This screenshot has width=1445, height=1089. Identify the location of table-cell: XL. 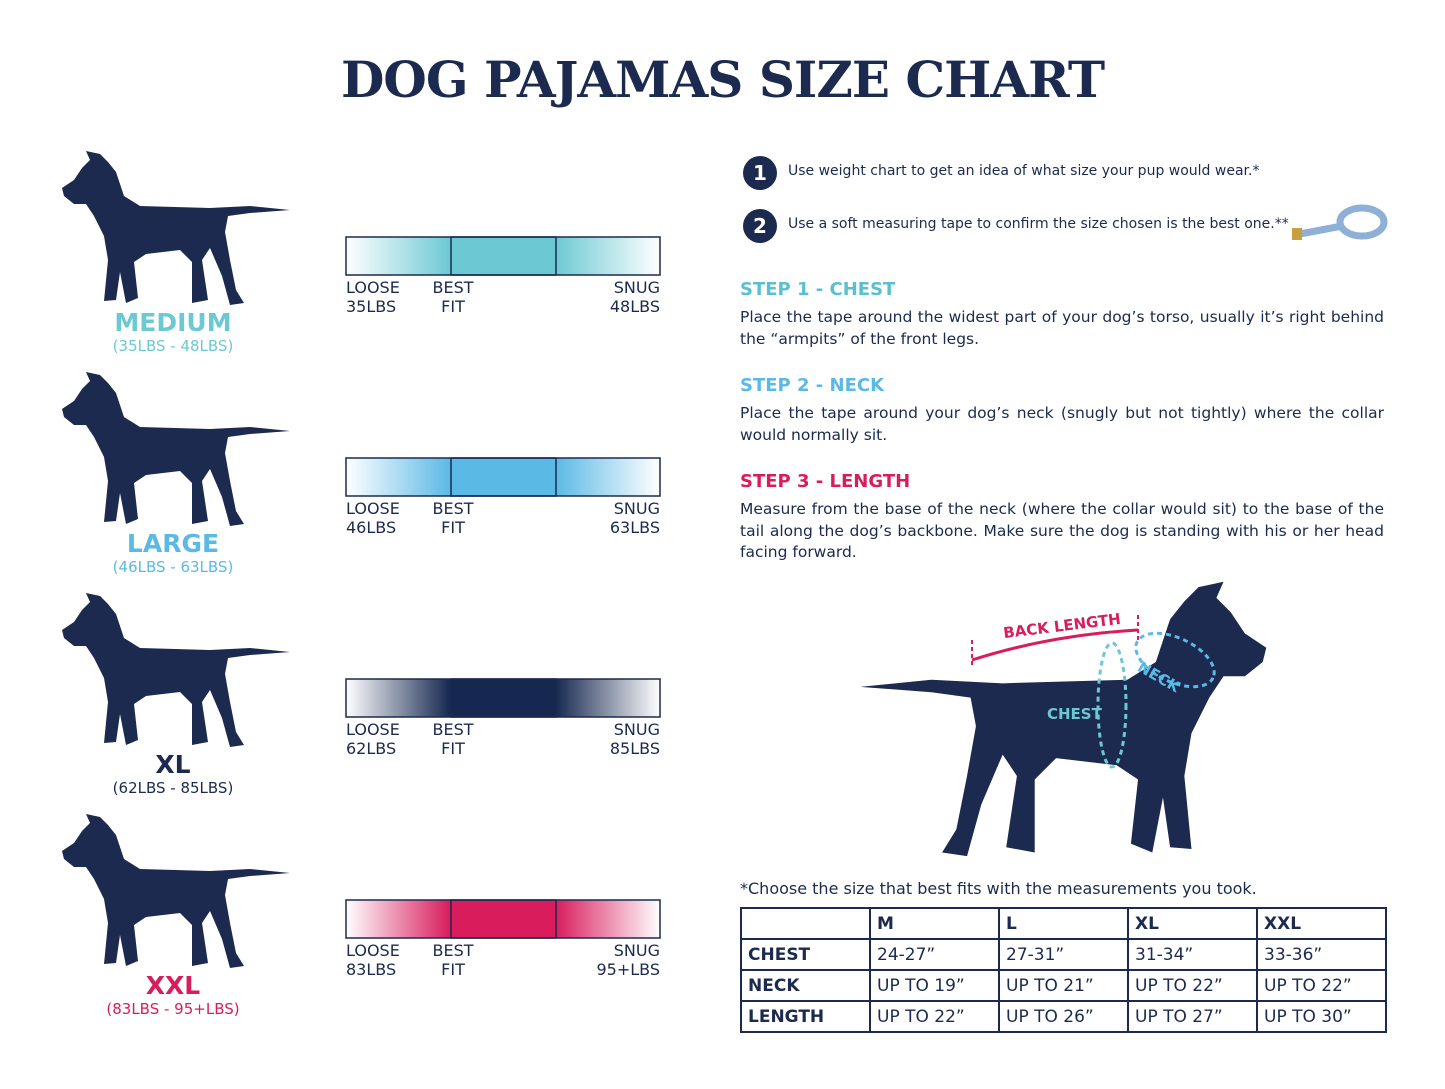
(1192, 923).